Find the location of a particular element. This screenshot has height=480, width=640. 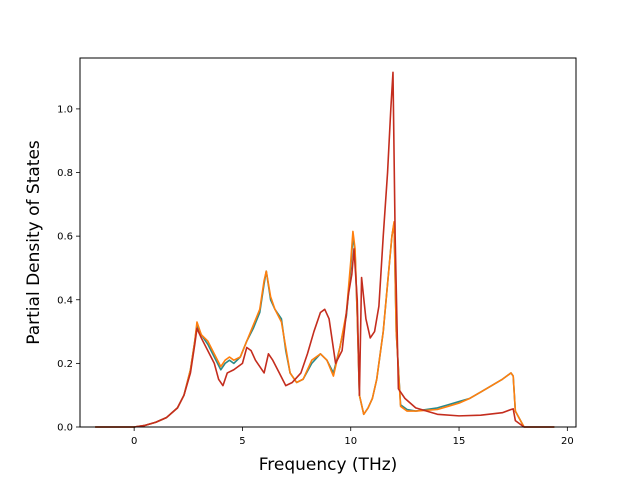

y-tick-label: 0.4 is located at coordinates (65, 300).